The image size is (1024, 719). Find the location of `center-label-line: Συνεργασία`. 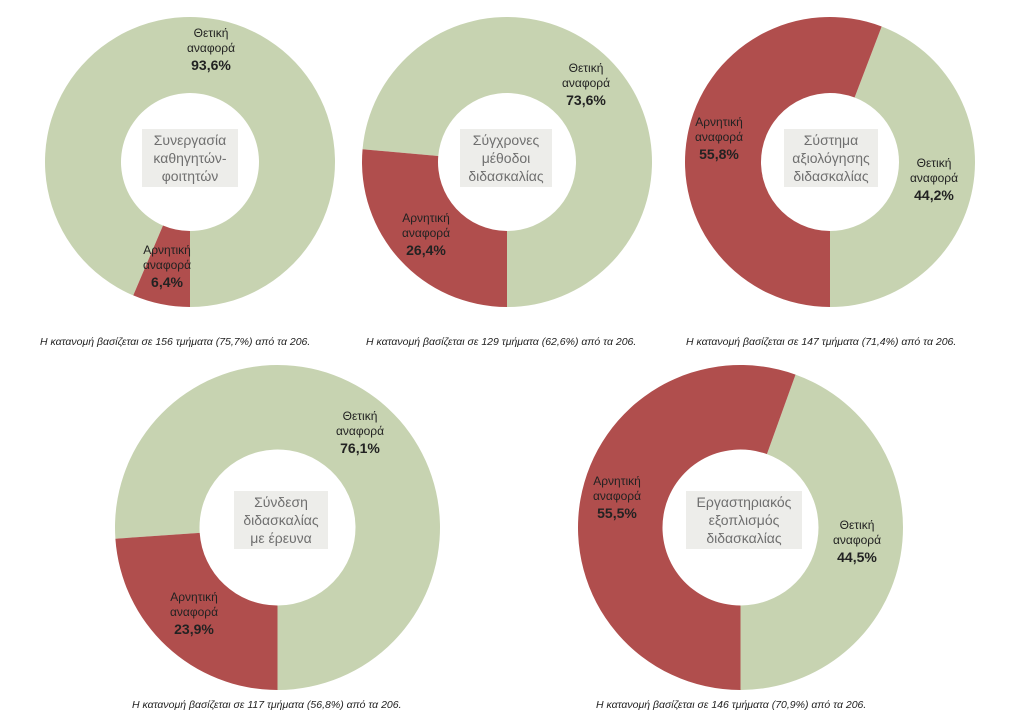

center-label-line: Συνεργασία is located at coordinates (190, 140).